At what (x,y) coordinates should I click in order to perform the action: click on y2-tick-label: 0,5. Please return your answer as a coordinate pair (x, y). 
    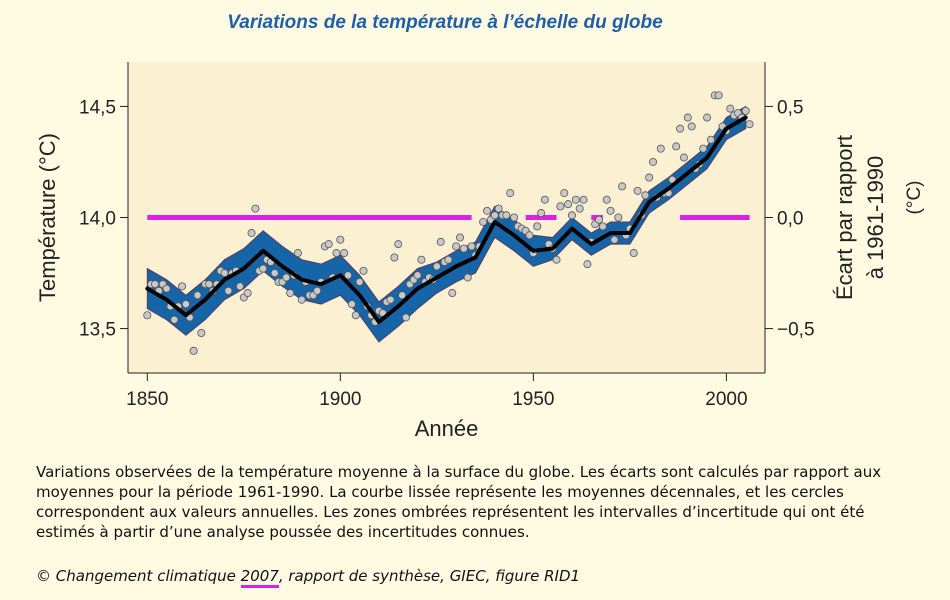
    Looking at the image, I should click on (790, 107).